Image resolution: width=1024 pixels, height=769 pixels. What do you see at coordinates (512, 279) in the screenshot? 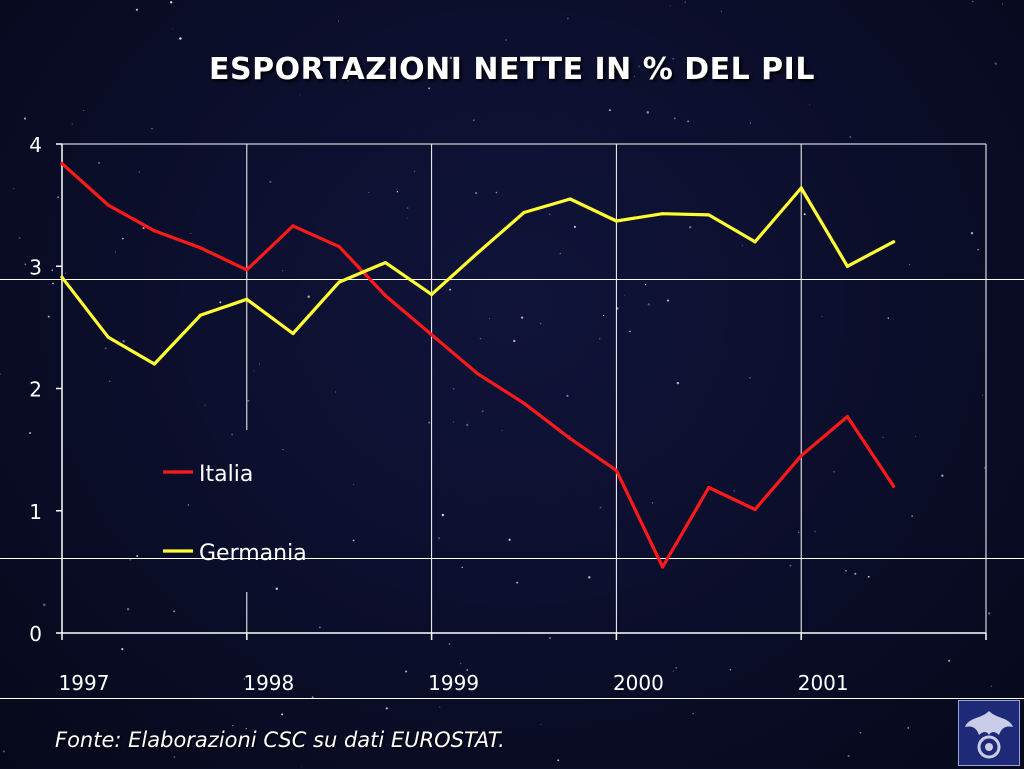
I see `divider-line-upper` at bounding box center [512, 279].